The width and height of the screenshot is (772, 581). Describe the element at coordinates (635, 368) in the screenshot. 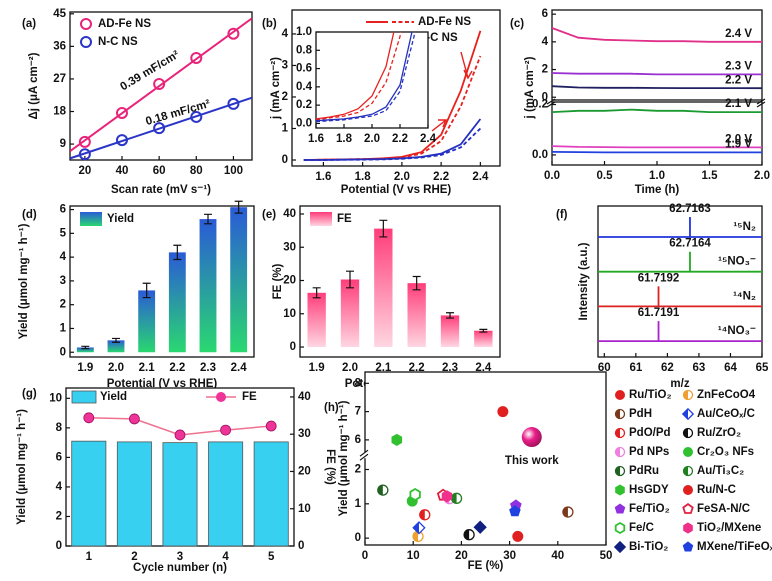

I see `x-tick-label: 61` at that location.